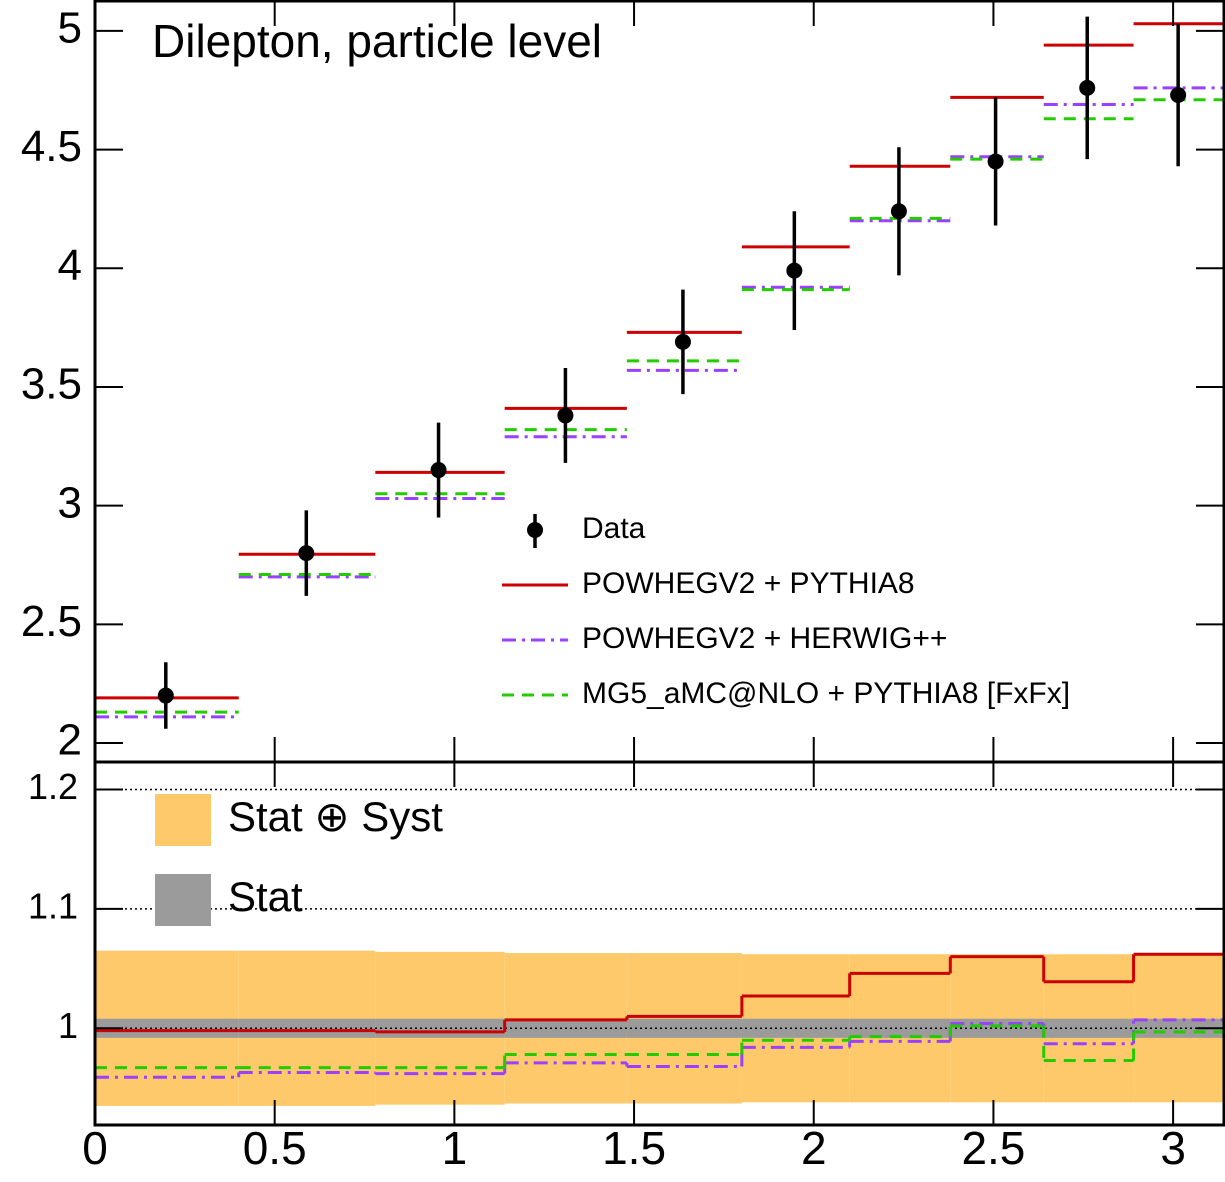 The image size is (1225, 1182). I want to click on legend-label: Stat ⊕ Syst, so click(335, 816).